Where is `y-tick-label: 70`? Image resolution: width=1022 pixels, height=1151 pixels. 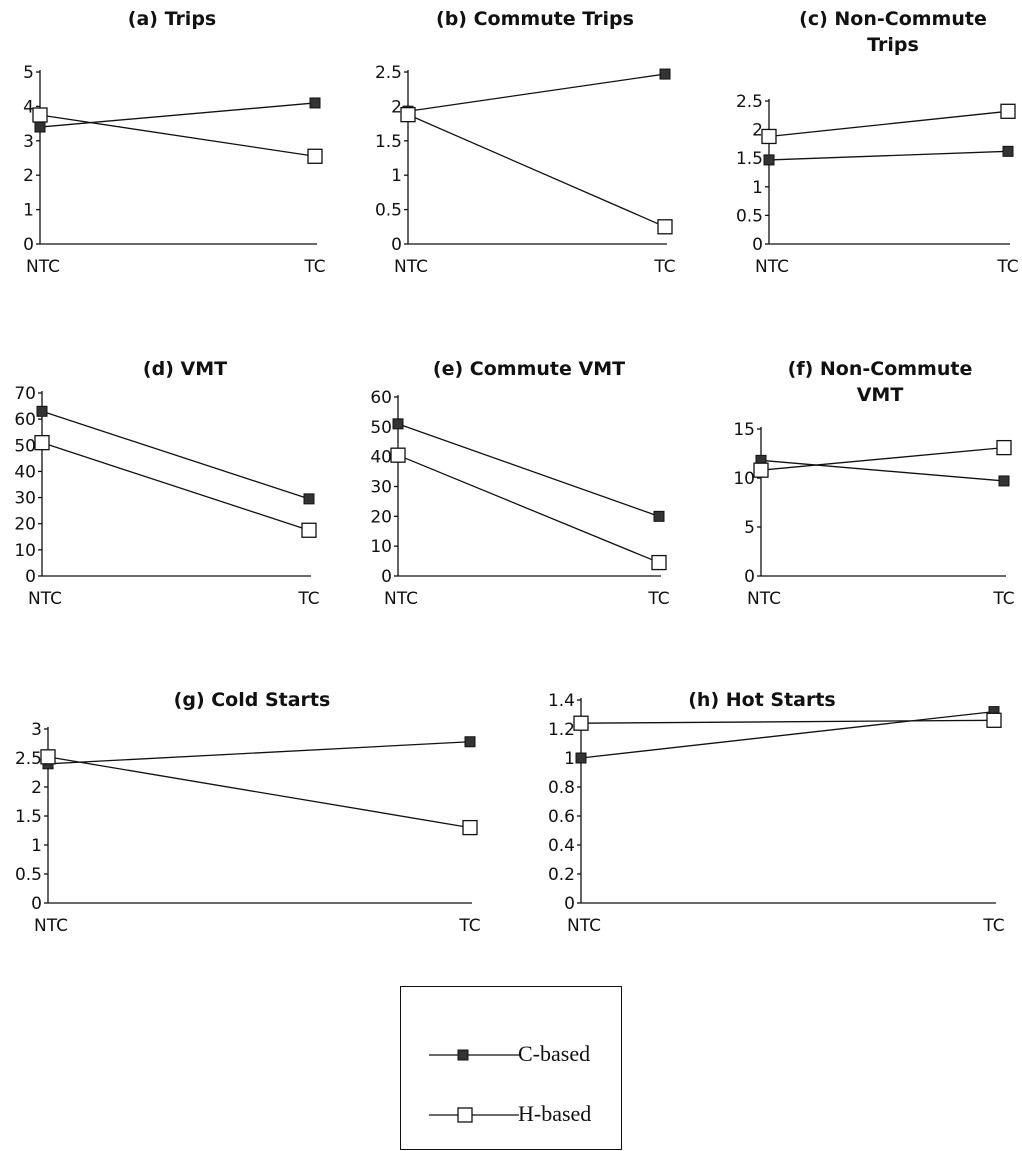
y-tick-label: 70 is located at coordinates (25, 394).